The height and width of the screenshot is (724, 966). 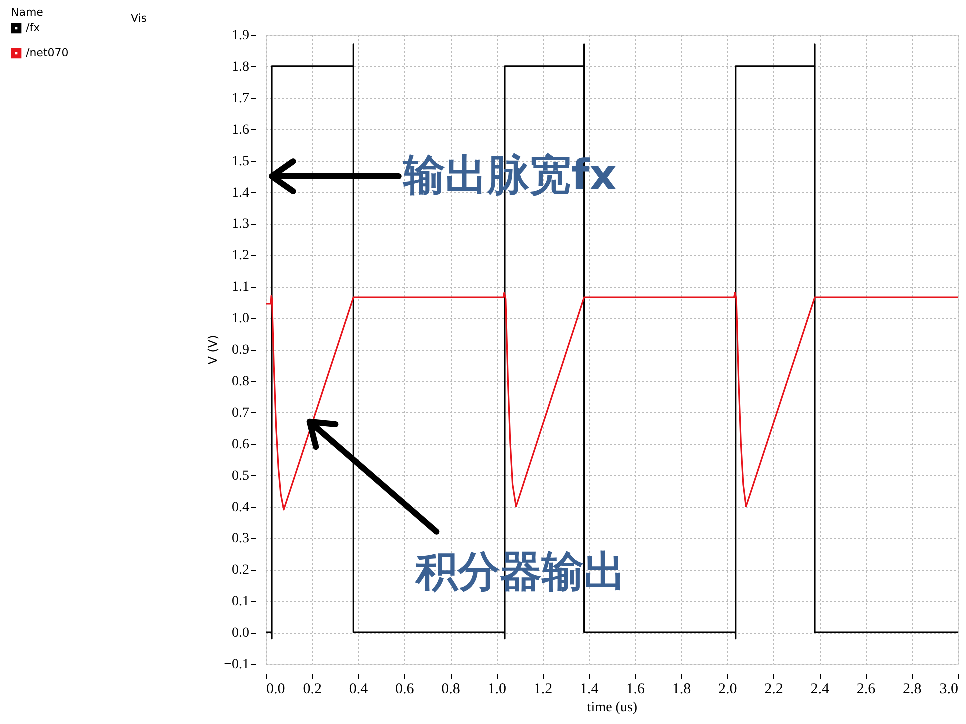 What do you see at coordinates (241, 256) in the screenshot?
I see `y-tick-label: 1.2` at bounding box center [241, 256].